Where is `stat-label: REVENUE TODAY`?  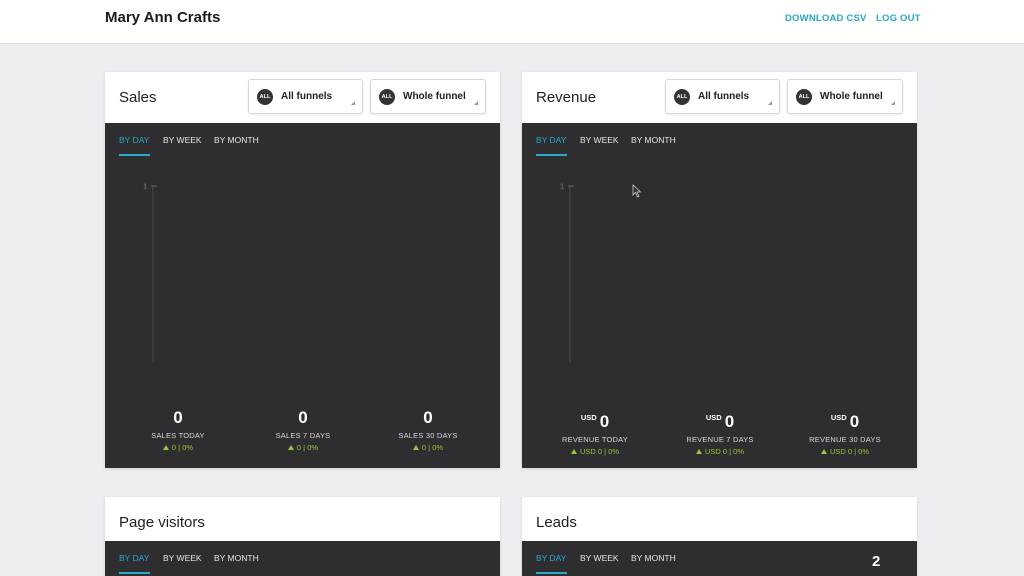 stat-label: REVENUE TODAY is located at coordinates (595, 439).